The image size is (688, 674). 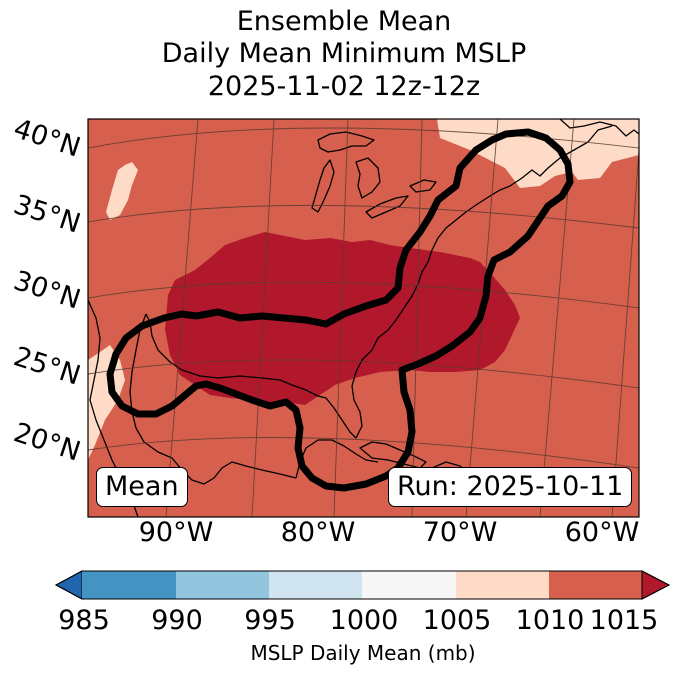 What do you see at coordinates (368, 178) in the screenshot?
I see `lake-huron` at bounding box center [368, 178].